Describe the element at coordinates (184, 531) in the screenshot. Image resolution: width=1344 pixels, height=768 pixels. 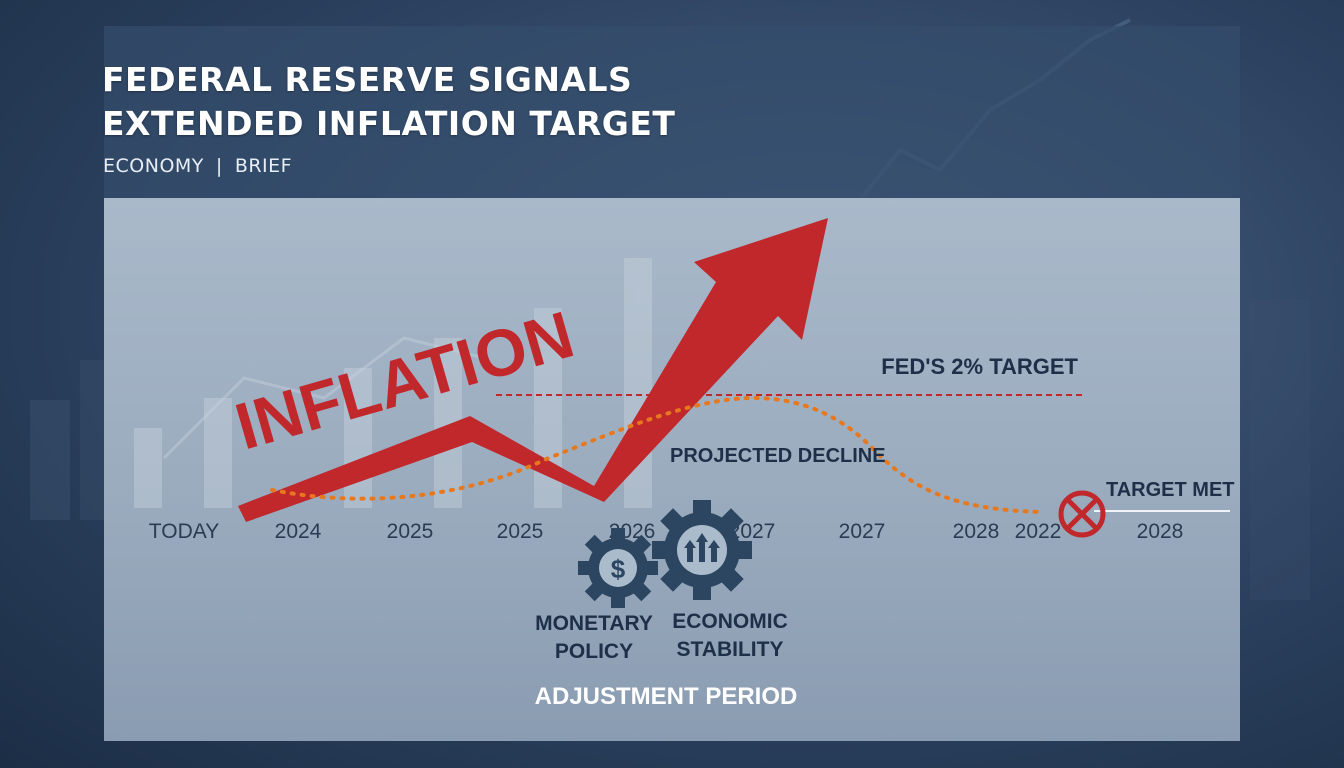
I see `timeline-label: TODAY` at that location.